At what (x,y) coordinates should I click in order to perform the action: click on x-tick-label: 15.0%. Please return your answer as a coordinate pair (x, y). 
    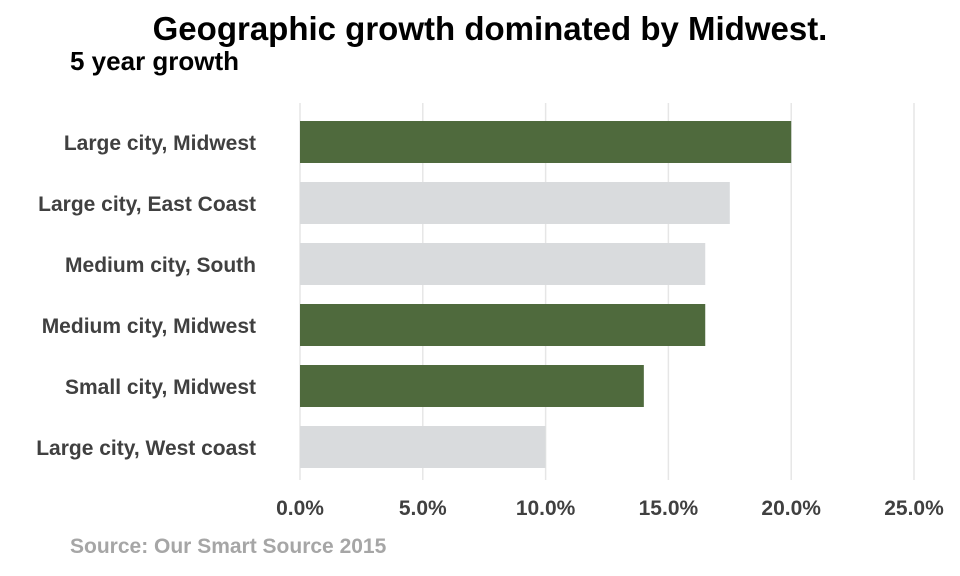
    Looking at the image, I should click on (669, 508).